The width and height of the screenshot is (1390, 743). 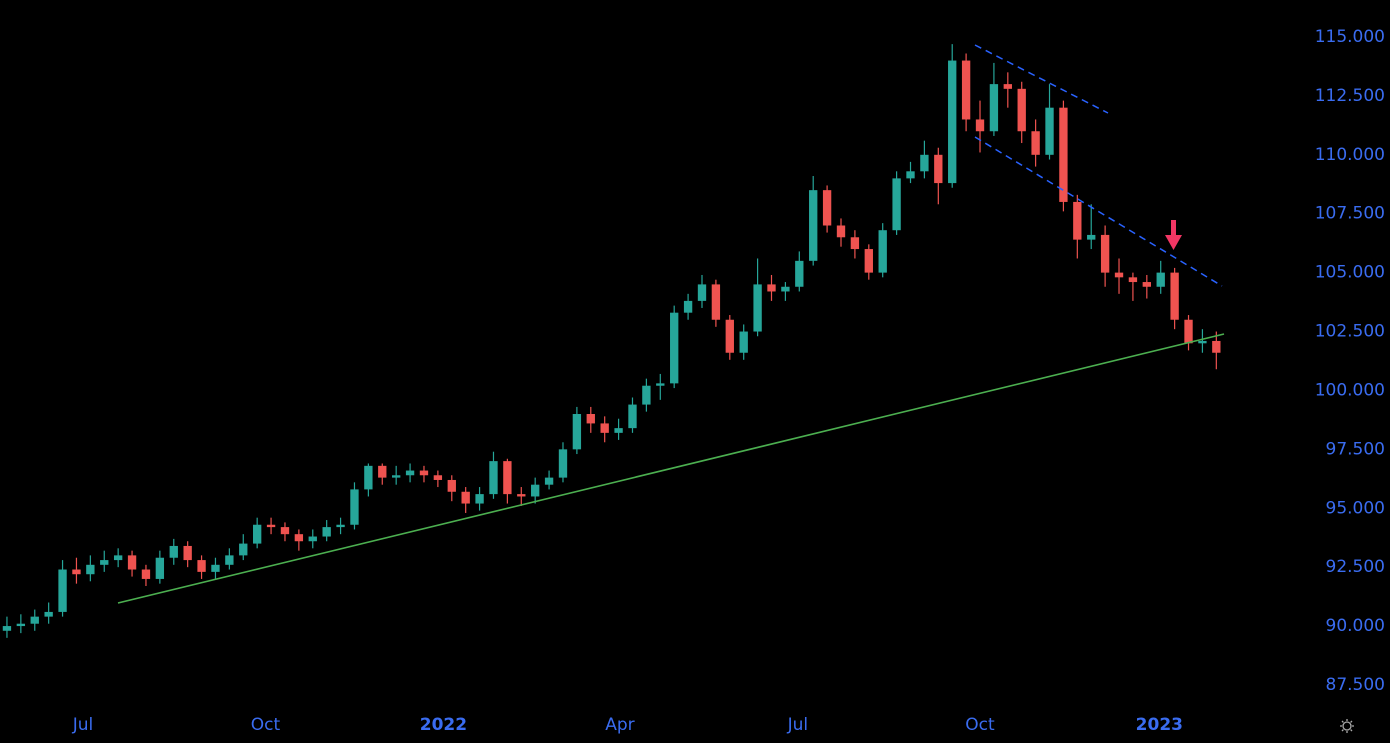 What do you see at coordinates (619, 725) in the screenshot?
I see `x-tick-label: Apr` at bounding box center [619, 725].